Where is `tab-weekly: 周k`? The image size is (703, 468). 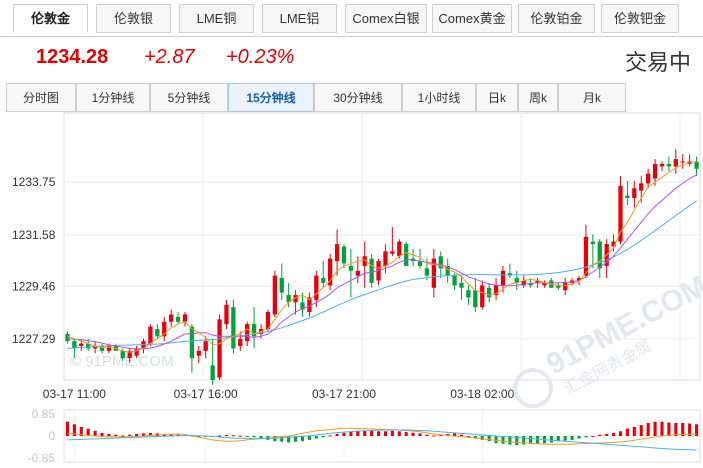 tab-weekly: 周k is located at coordinates (538, 97).